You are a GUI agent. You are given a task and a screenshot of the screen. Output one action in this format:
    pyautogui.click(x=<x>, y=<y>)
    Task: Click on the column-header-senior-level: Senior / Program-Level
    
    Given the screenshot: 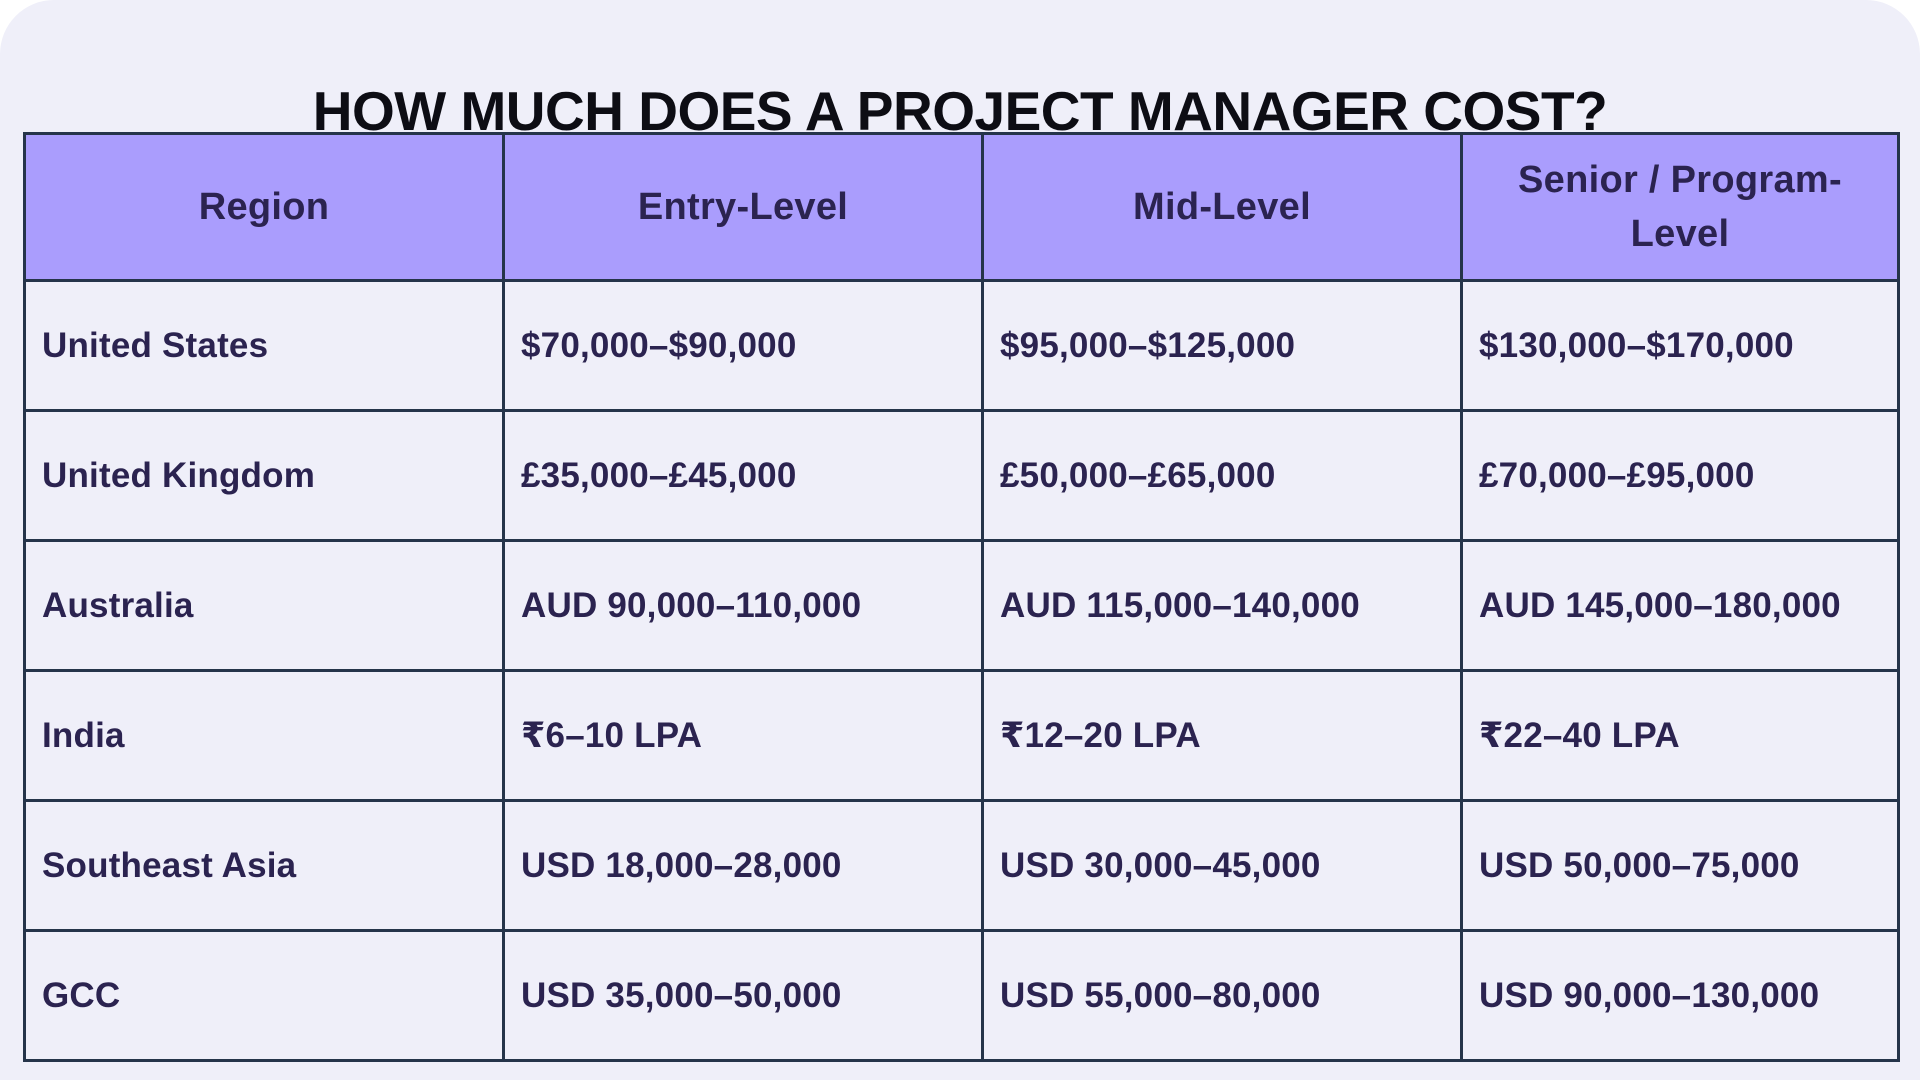 What is the action you would take?
    pyautogui.click(x=1680, y=207)
    